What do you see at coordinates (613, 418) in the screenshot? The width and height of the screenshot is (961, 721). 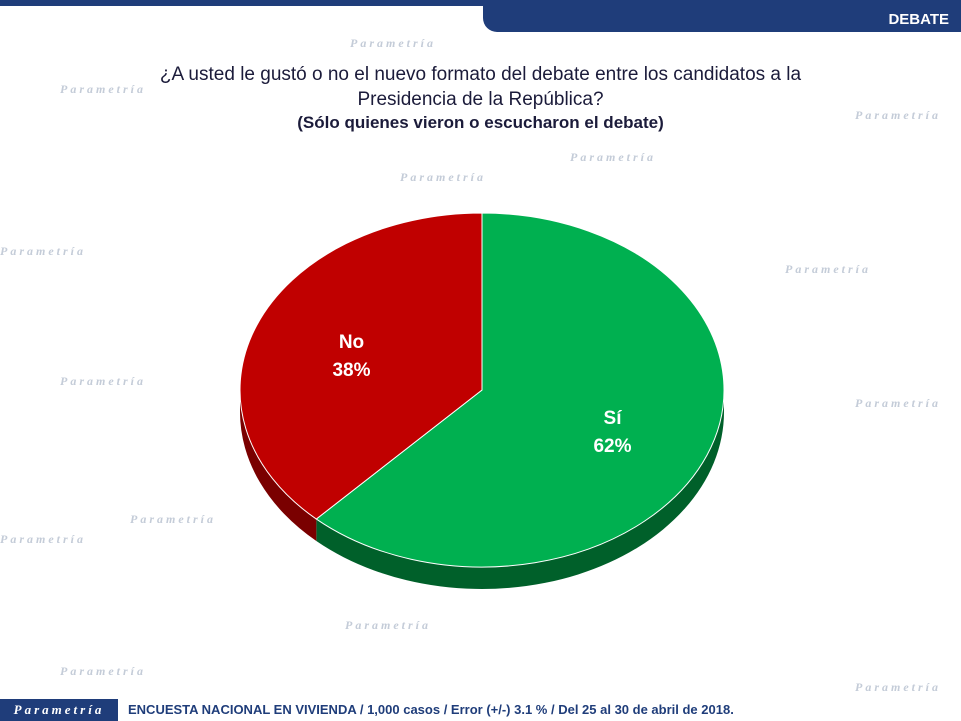 I see `slice-label-0: Sí` at bounding box center [613, 418].